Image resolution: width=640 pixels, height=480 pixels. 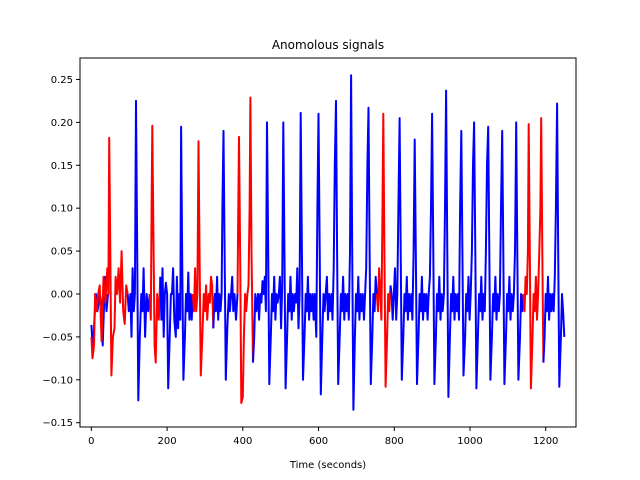 What do you see at coordinates (62, 209) in the screenshot?
I see `y-tick-label: 0.10` at bounding box center [62, 209].